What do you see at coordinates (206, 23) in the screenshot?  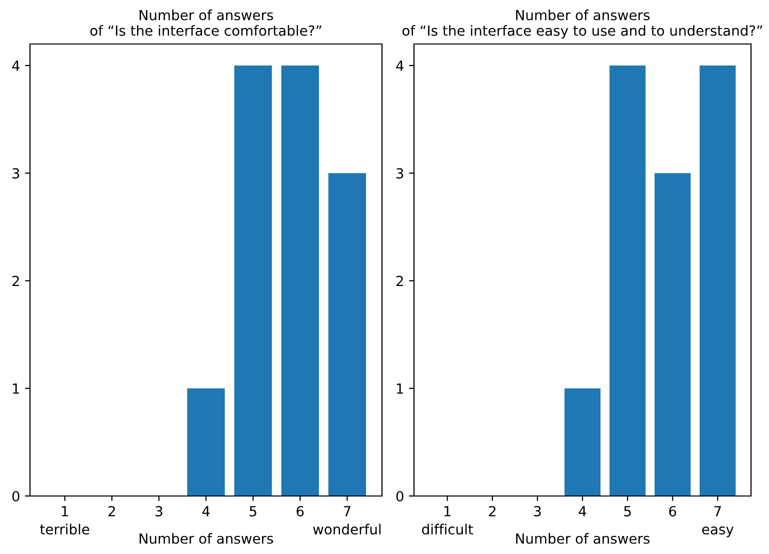 I see `chart-title: Number of answers of “Is the interface comfortable?”` at bounding box center [206, 23].